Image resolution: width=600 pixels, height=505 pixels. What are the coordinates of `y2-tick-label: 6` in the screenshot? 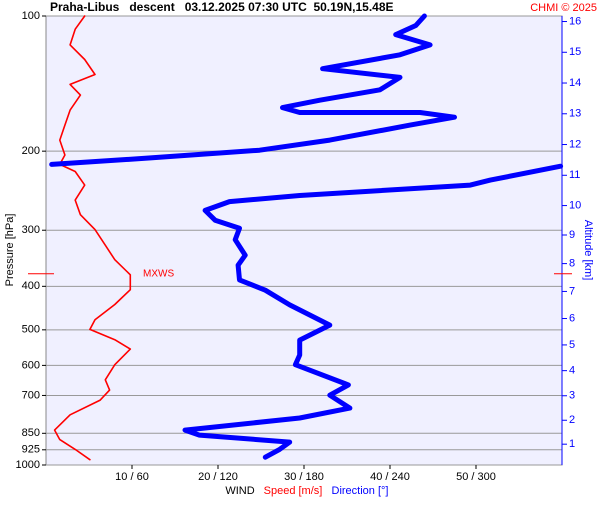 It's located at (572, 318).